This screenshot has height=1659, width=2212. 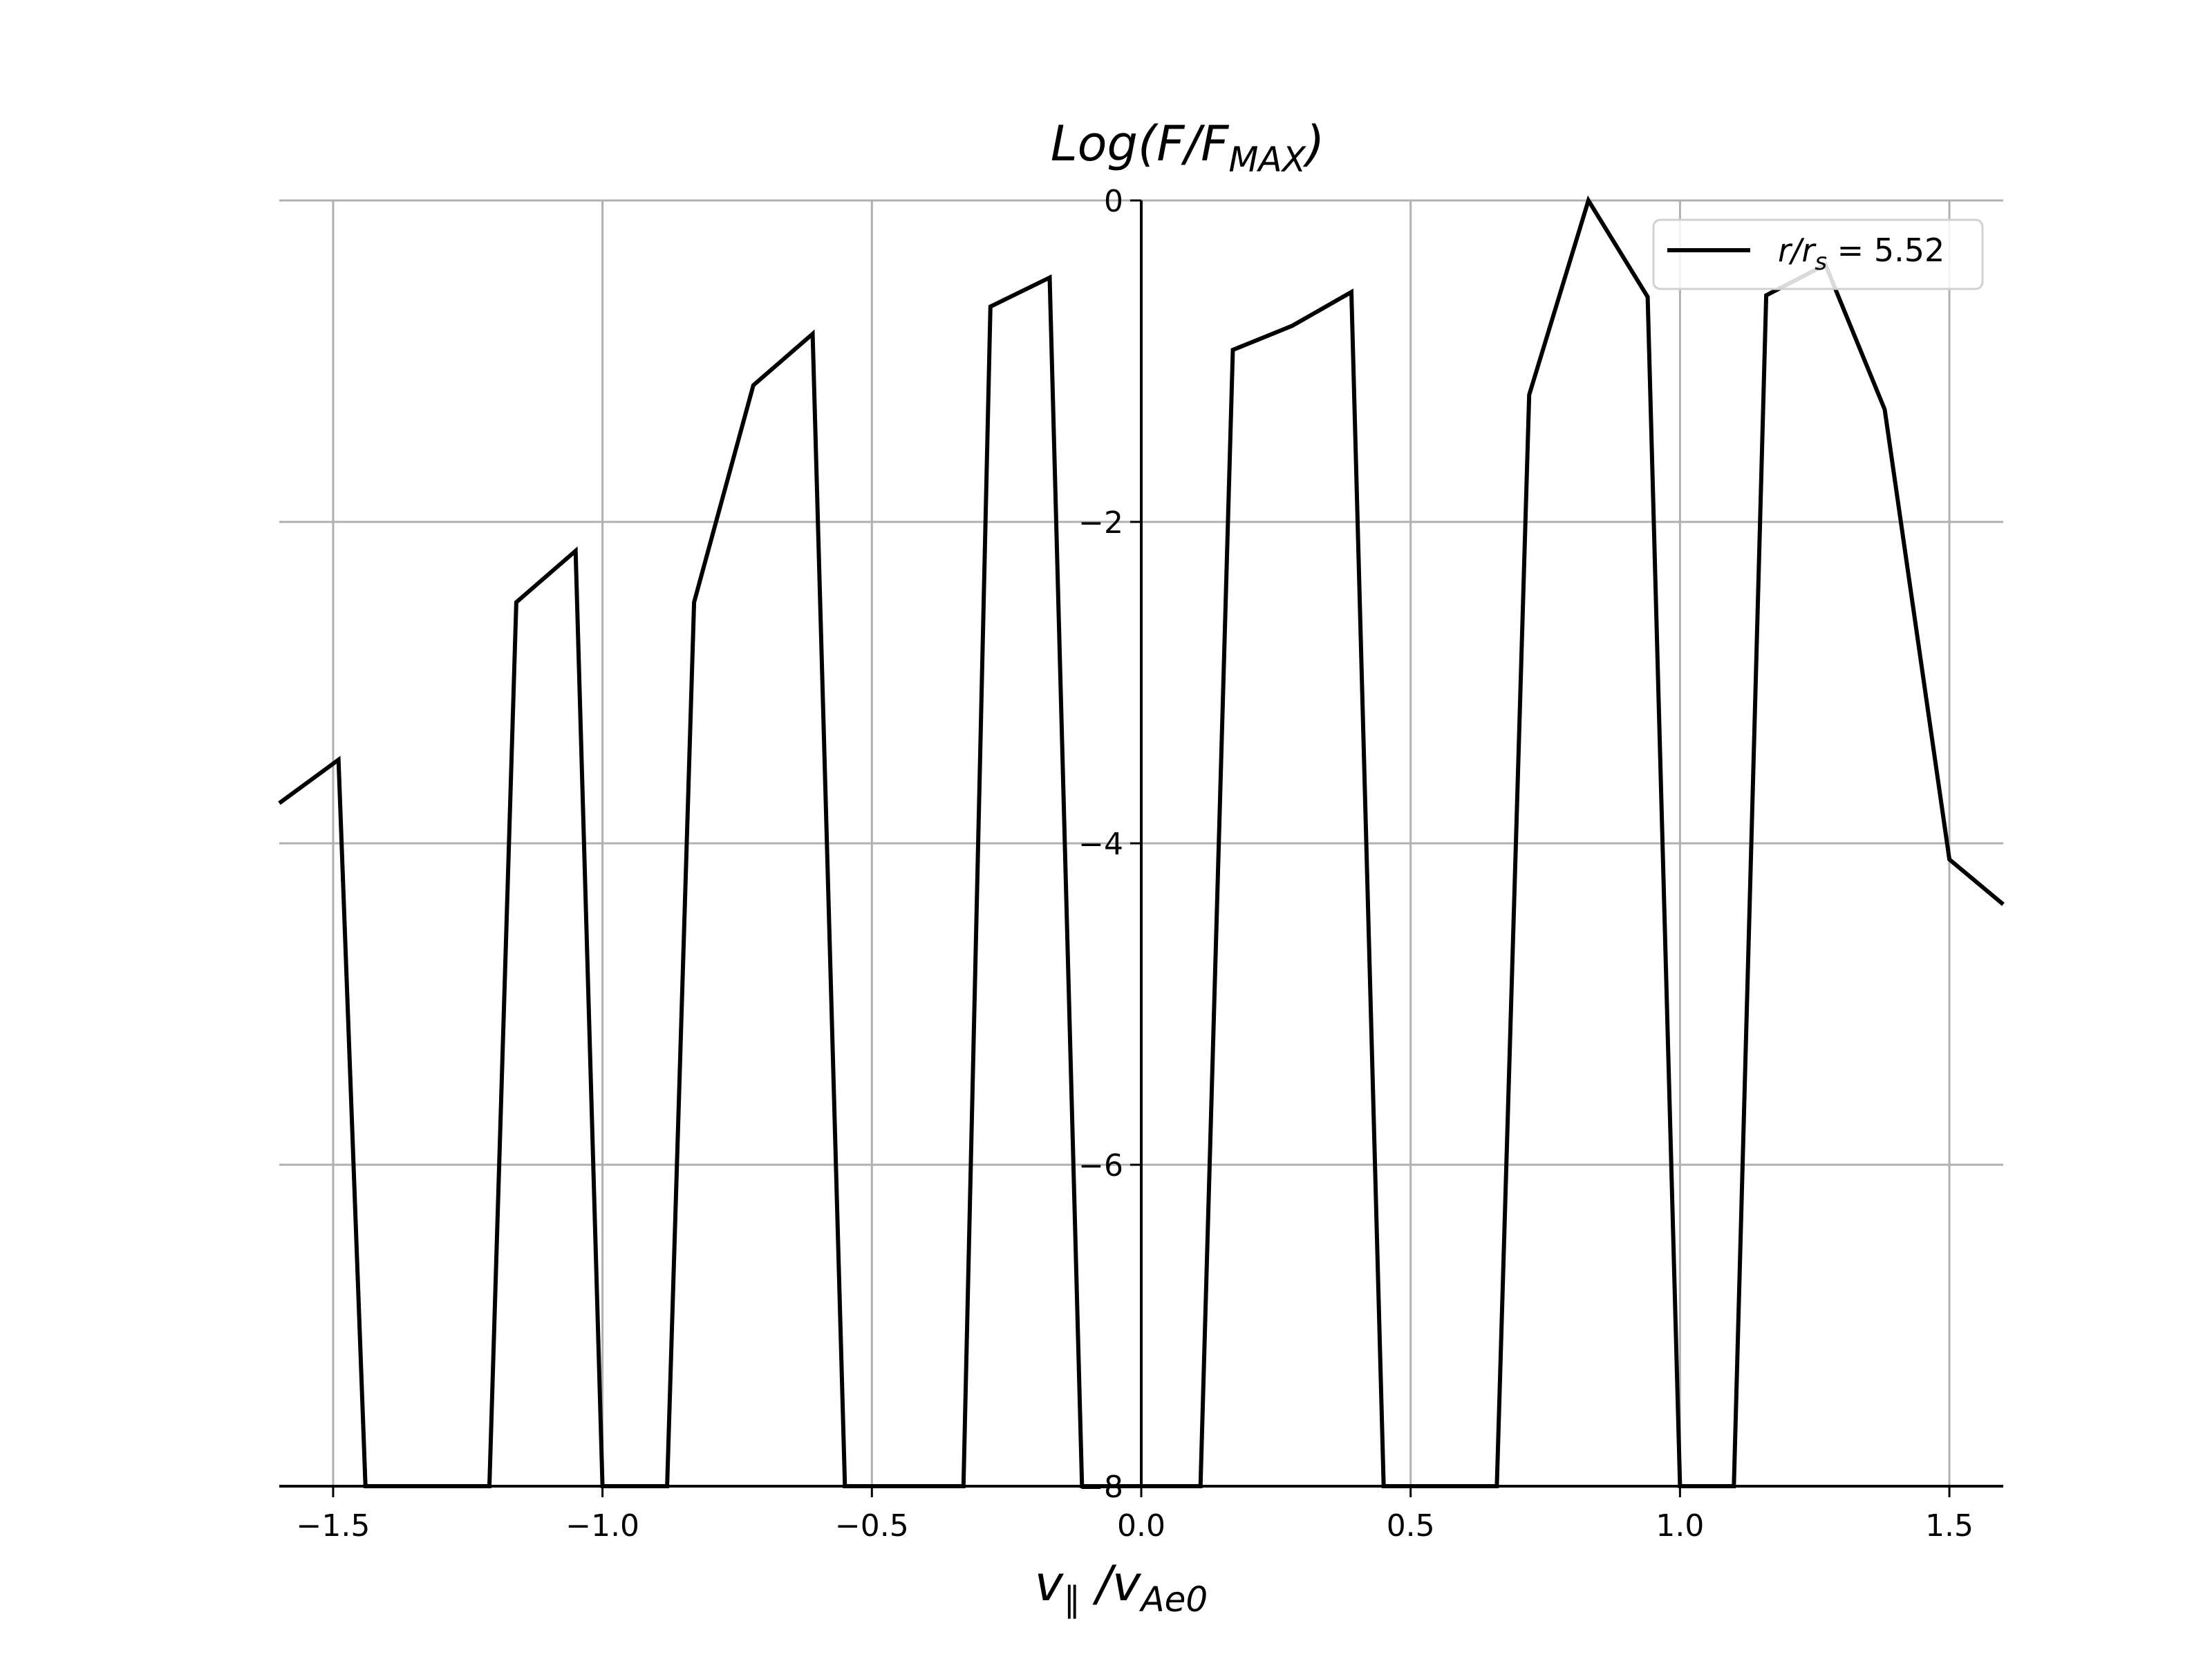 I want to click on y-tick-label: −4, so click(x=1100, y=845).